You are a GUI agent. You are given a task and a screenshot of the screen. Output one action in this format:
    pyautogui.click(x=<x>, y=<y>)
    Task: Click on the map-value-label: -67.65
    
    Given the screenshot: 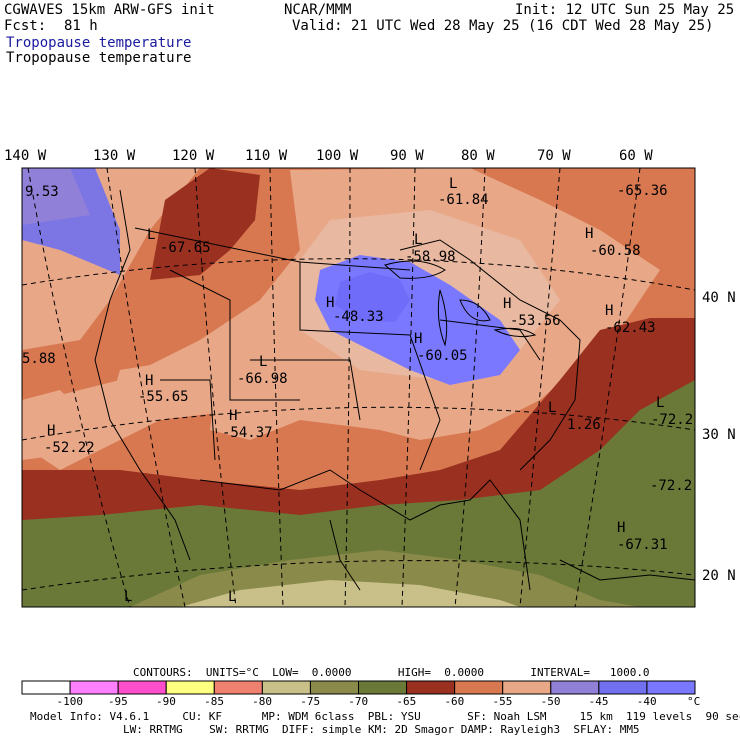 What is the action you would take?
    pyautogui.click(x=185, y=248)
    